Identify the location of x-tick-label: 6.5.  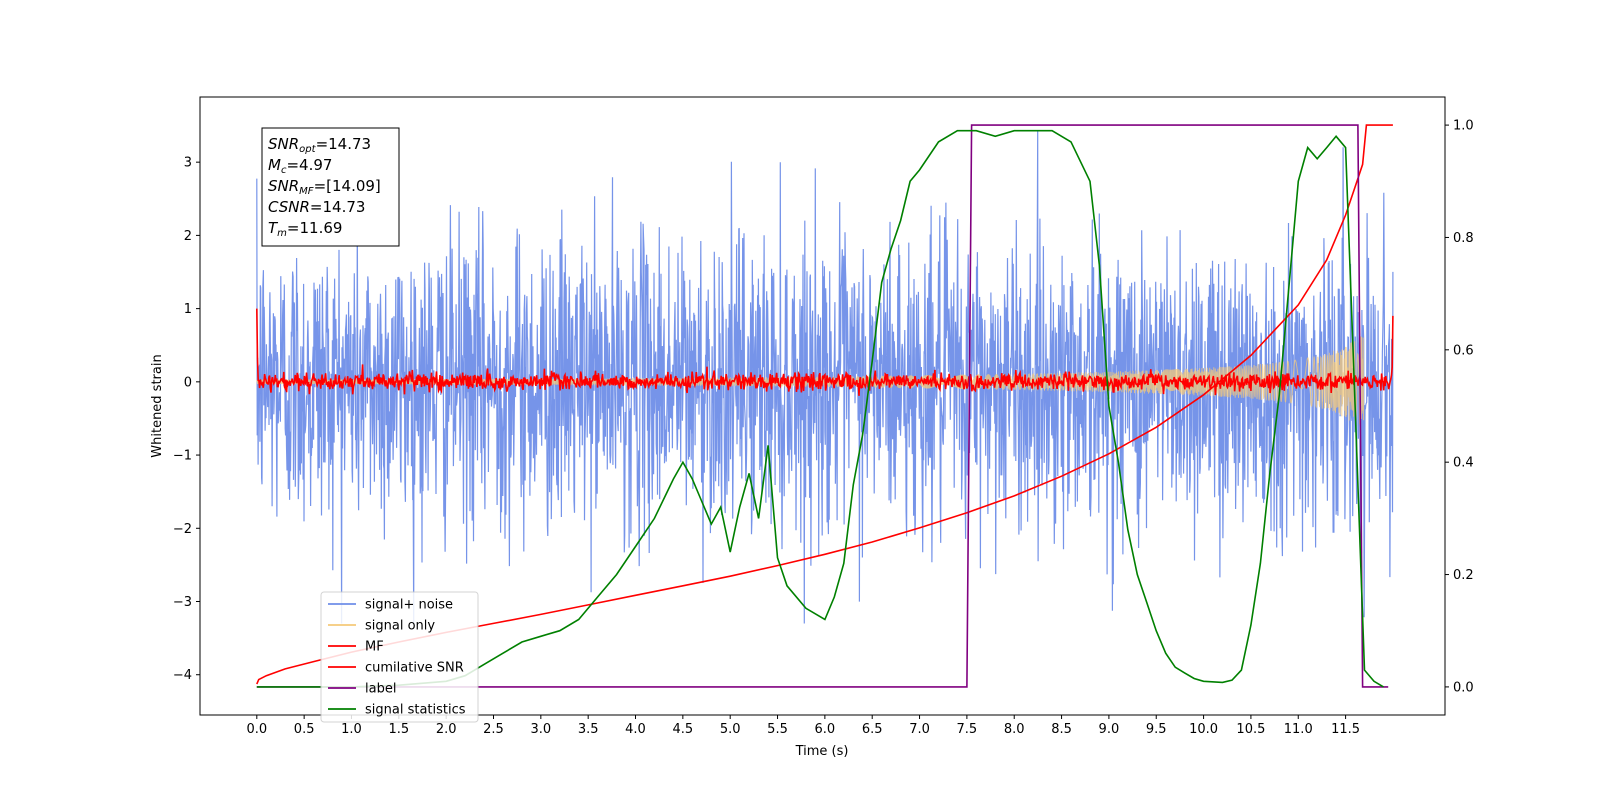
(872, 729).